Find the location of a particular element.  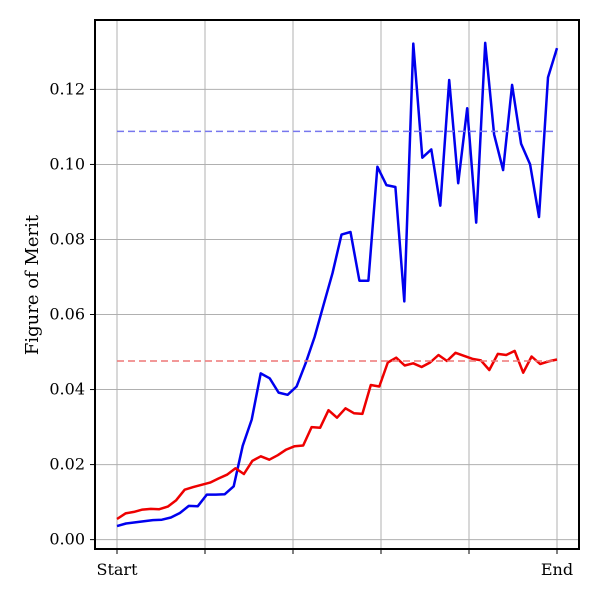

y-tick-label: 0.10 is located at coordinates (67, 163).